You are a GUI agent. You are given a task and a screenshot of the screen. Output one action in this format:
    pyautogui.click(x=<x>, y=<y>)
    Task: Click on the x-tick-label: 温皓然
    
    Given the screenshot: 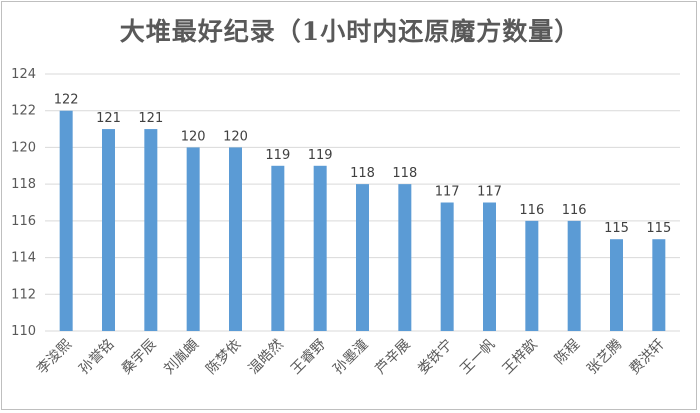 What is the action you would take?
    pyautogui.click(x=266, y=357)
    